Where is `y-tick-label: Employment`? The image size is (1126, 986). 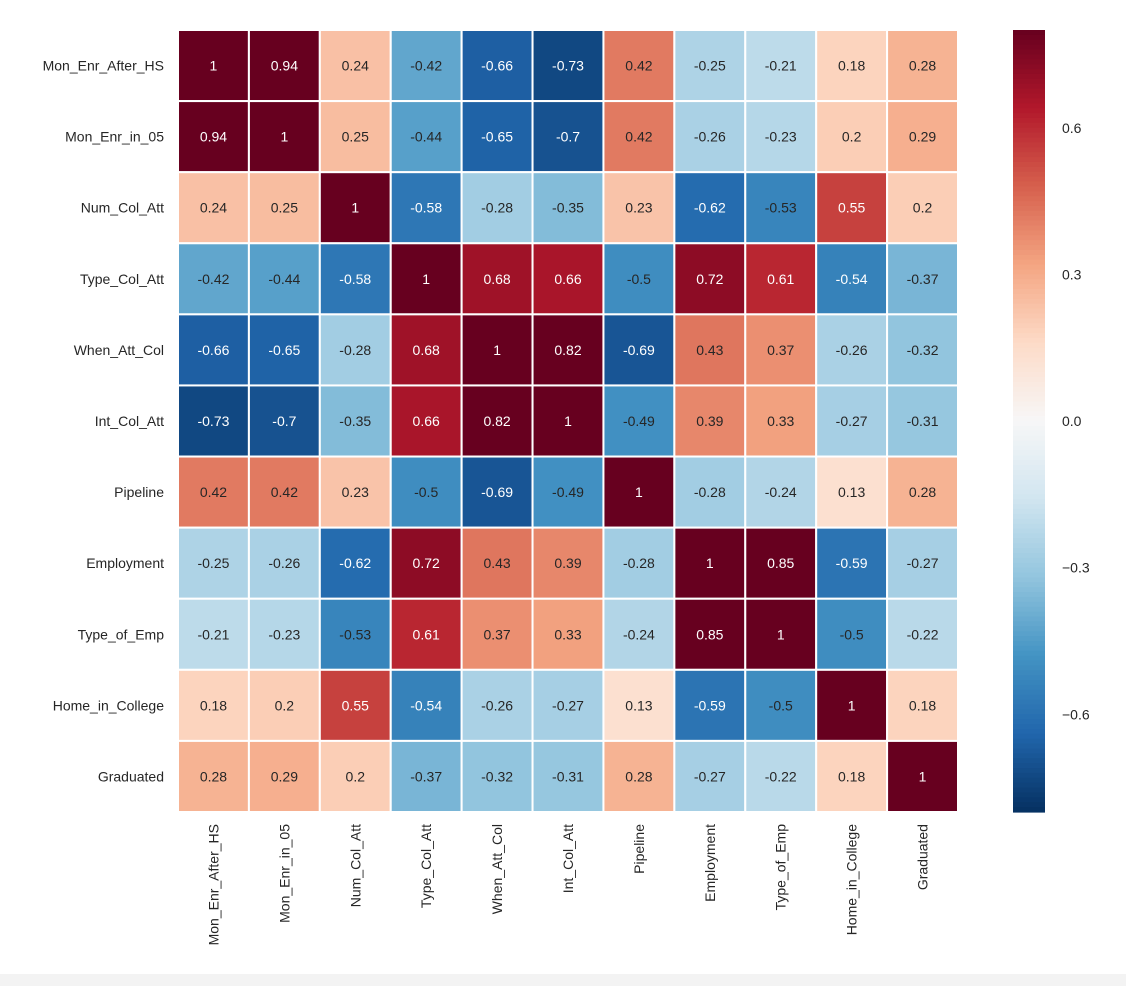
y-tick-label: Employment is located at coordinates (125, 563).